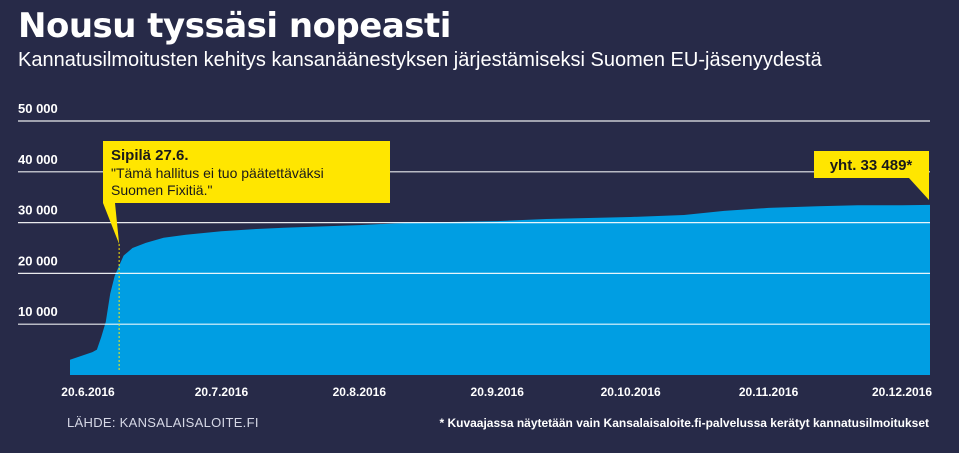 This screenshot has height=453, width=959. I want to click on x-tick-label: 20.6.2016, so click(88, 392).